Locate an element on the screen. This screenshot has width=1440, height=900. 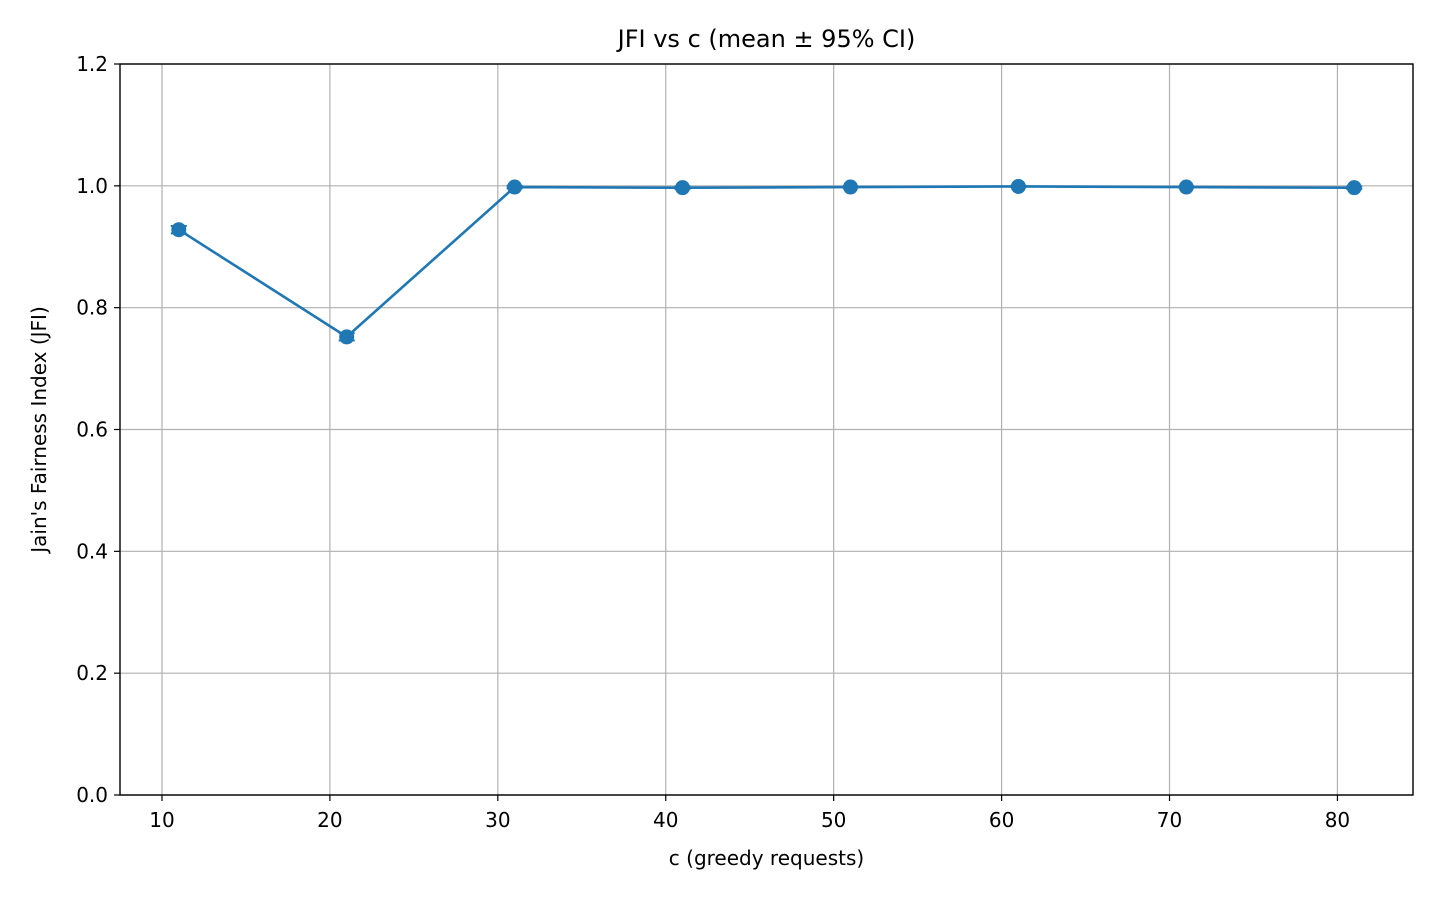
x-tick-label: 80 is located at coordinates (1337, 820).